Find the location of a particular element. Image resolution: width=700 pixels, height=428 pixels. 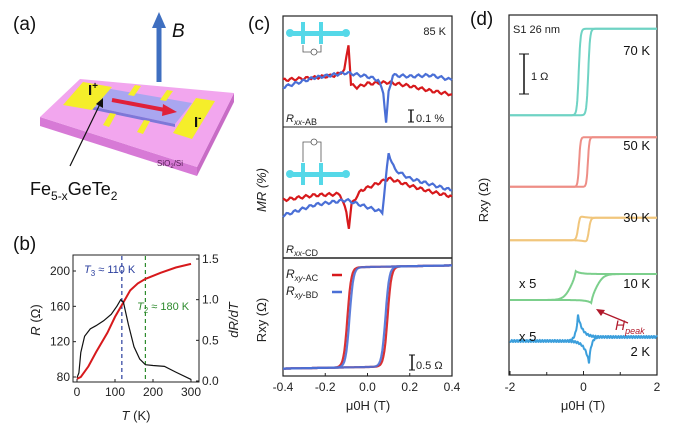

field-label: B is located at coordinates (178, 31).